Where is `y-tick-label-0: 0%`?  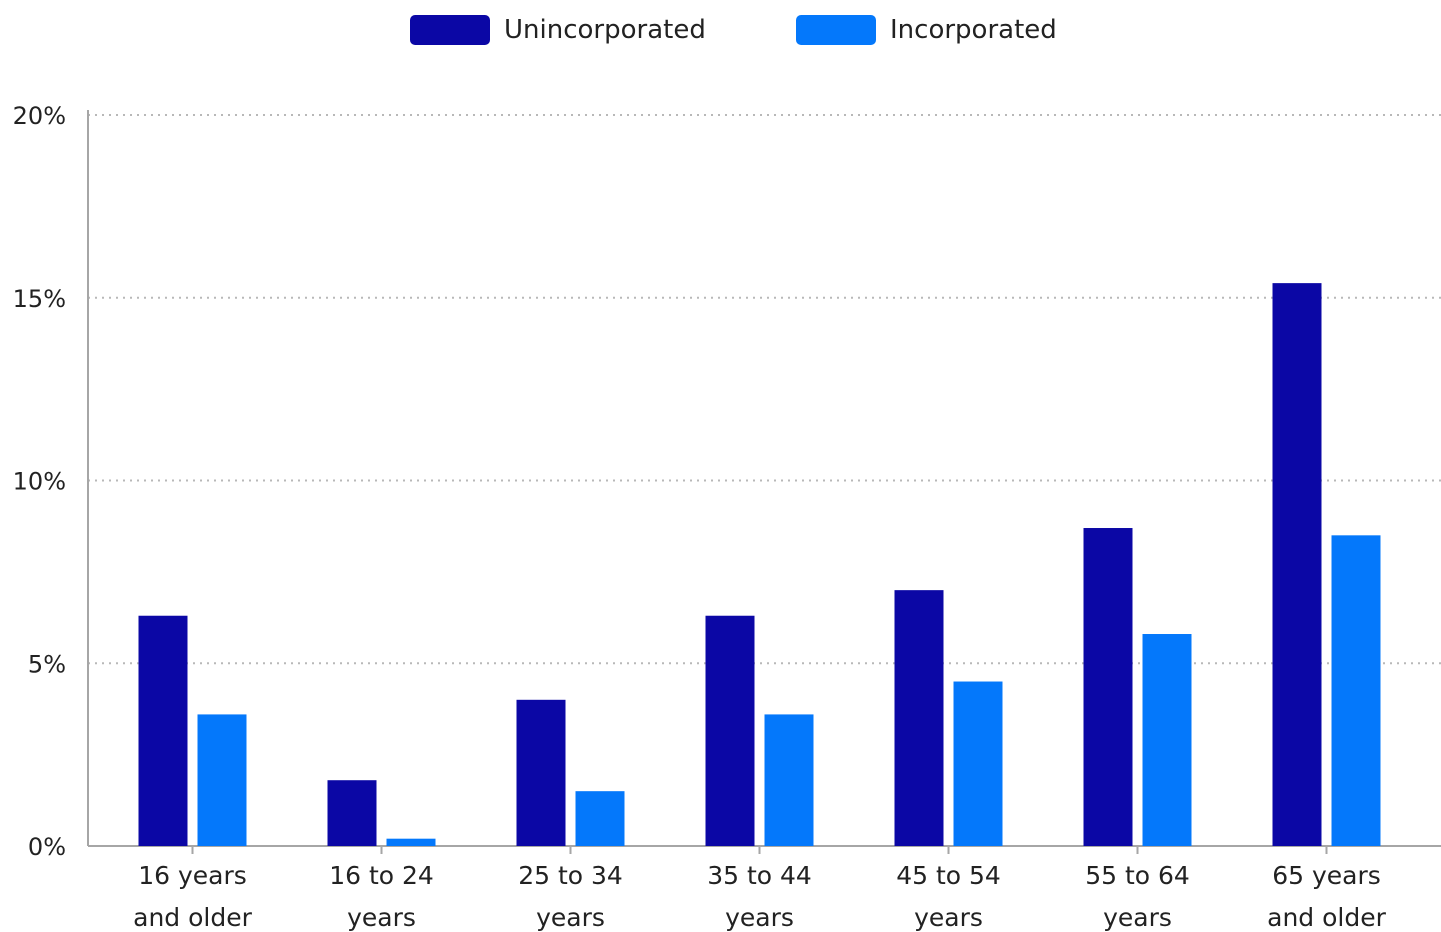 y-tick-label-0: 0% is located at coordinates (47, 847).